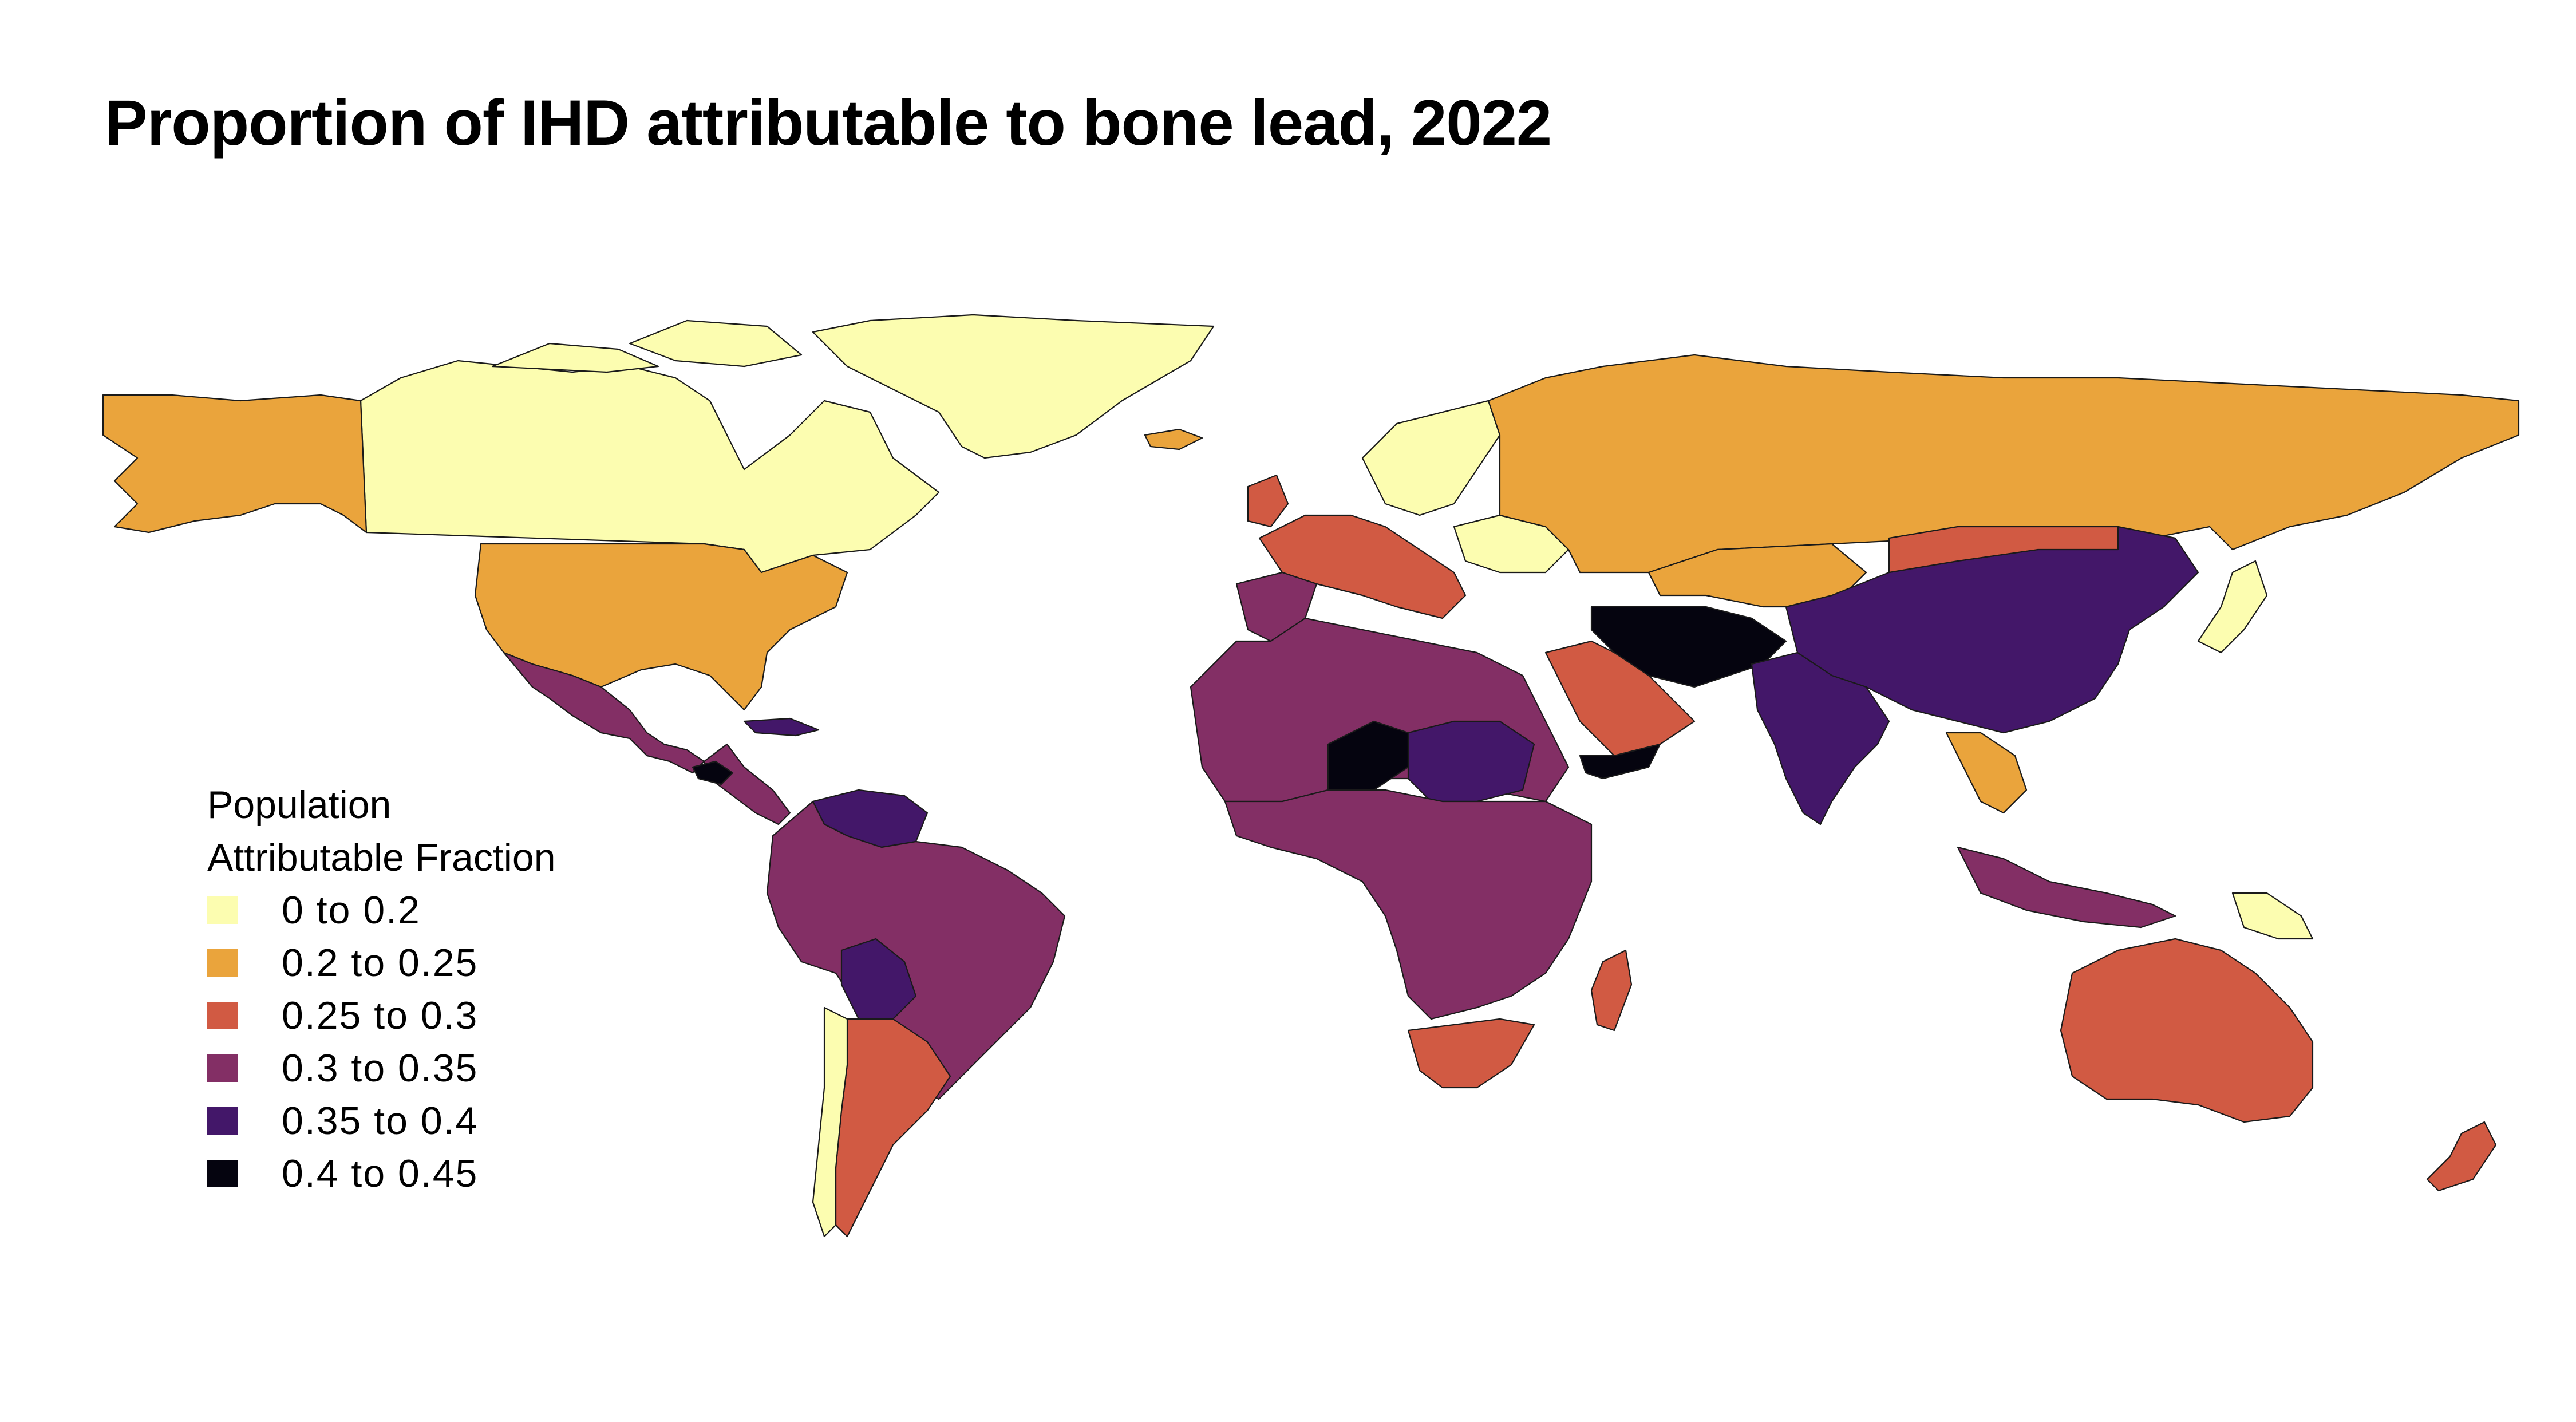 This screenshot has width=2576, height=1422. I want to click on legend-label: 0.35 to 0.4, so click(380, 1121).